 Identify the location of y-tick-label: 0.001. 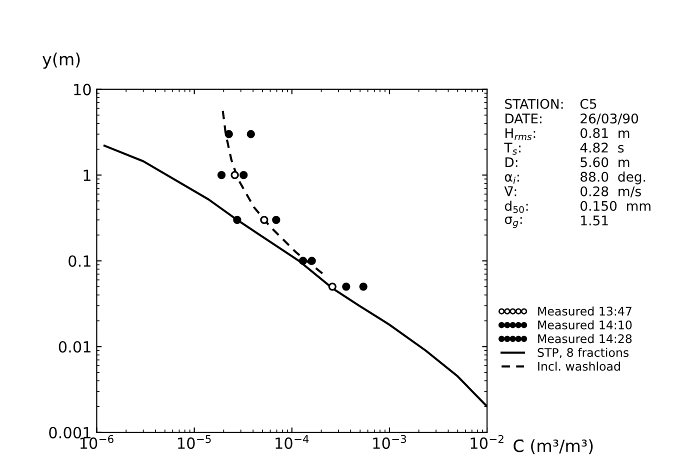
(69, 432).